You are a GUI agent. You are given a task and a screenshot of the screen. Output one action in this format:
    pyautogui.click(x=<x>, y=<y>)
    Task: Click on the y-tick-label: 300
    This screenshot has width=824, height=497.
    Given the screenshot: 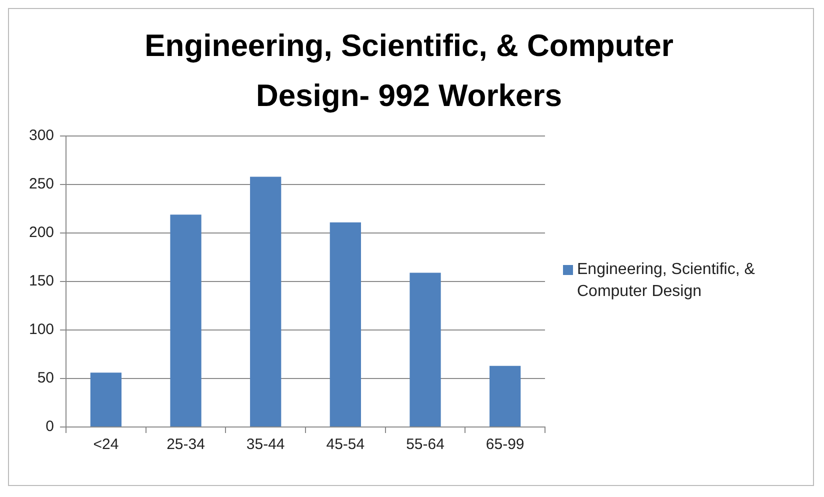 What is the action you would take?
    pyautogui.click(x=41, y=135)
    